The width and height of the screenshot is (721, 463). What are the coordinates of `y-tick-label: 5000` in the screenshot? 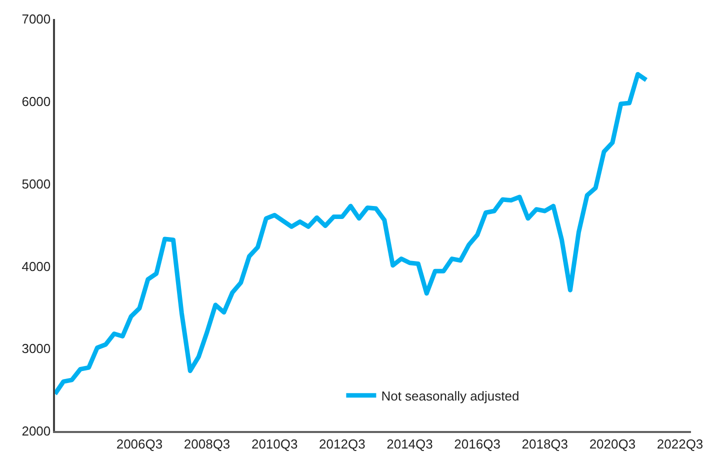 It's located at (36, 184).